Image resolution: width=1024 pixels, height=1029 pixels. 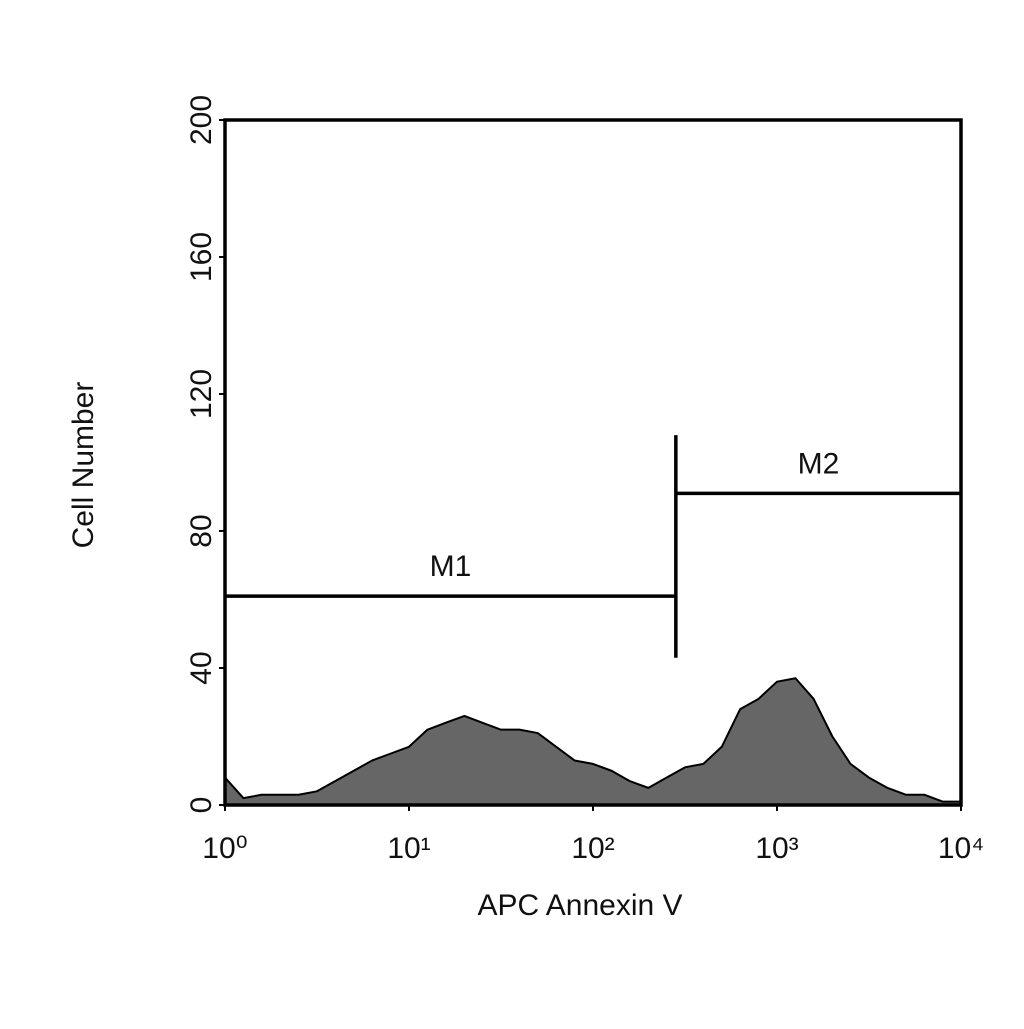 I want to click on y-tick-label: 80, so click(x=201, y=530).